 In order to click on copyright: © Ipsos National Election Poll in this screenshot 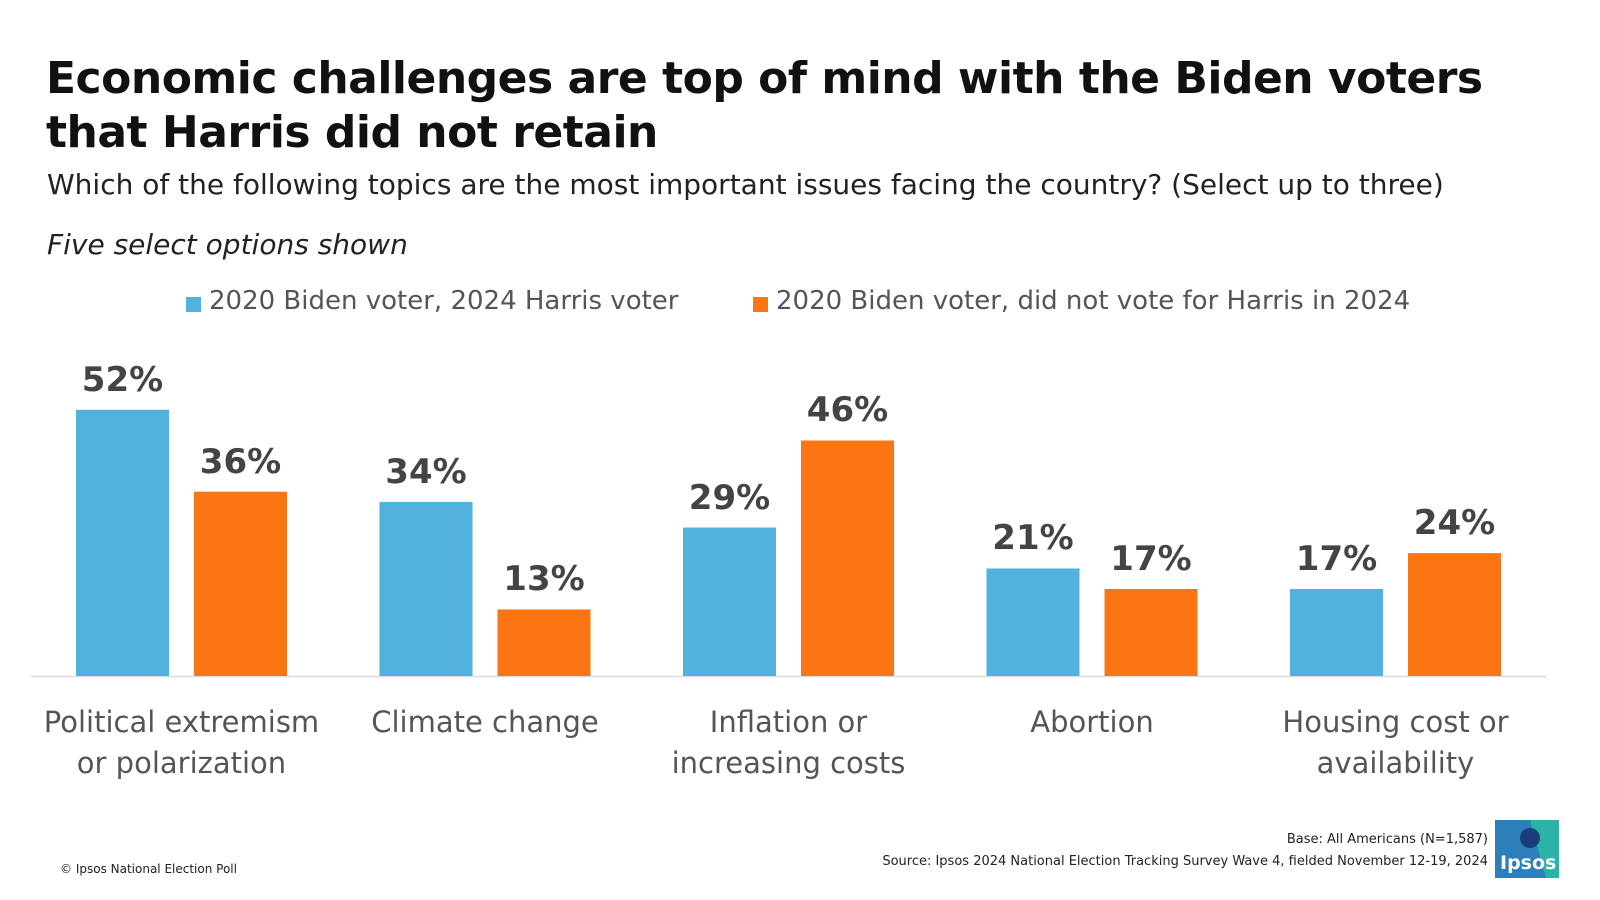, I will do `click(148, 869)`.